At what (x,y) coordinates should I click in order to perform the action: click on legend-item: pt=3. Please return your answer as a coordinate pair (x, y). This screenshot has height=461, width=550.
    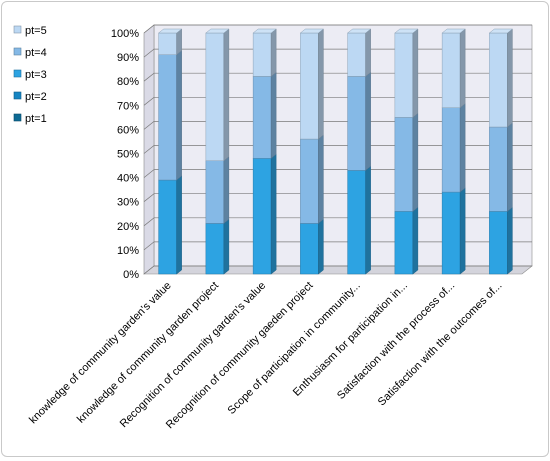
    Looking at the image, I should click on (30, 75).